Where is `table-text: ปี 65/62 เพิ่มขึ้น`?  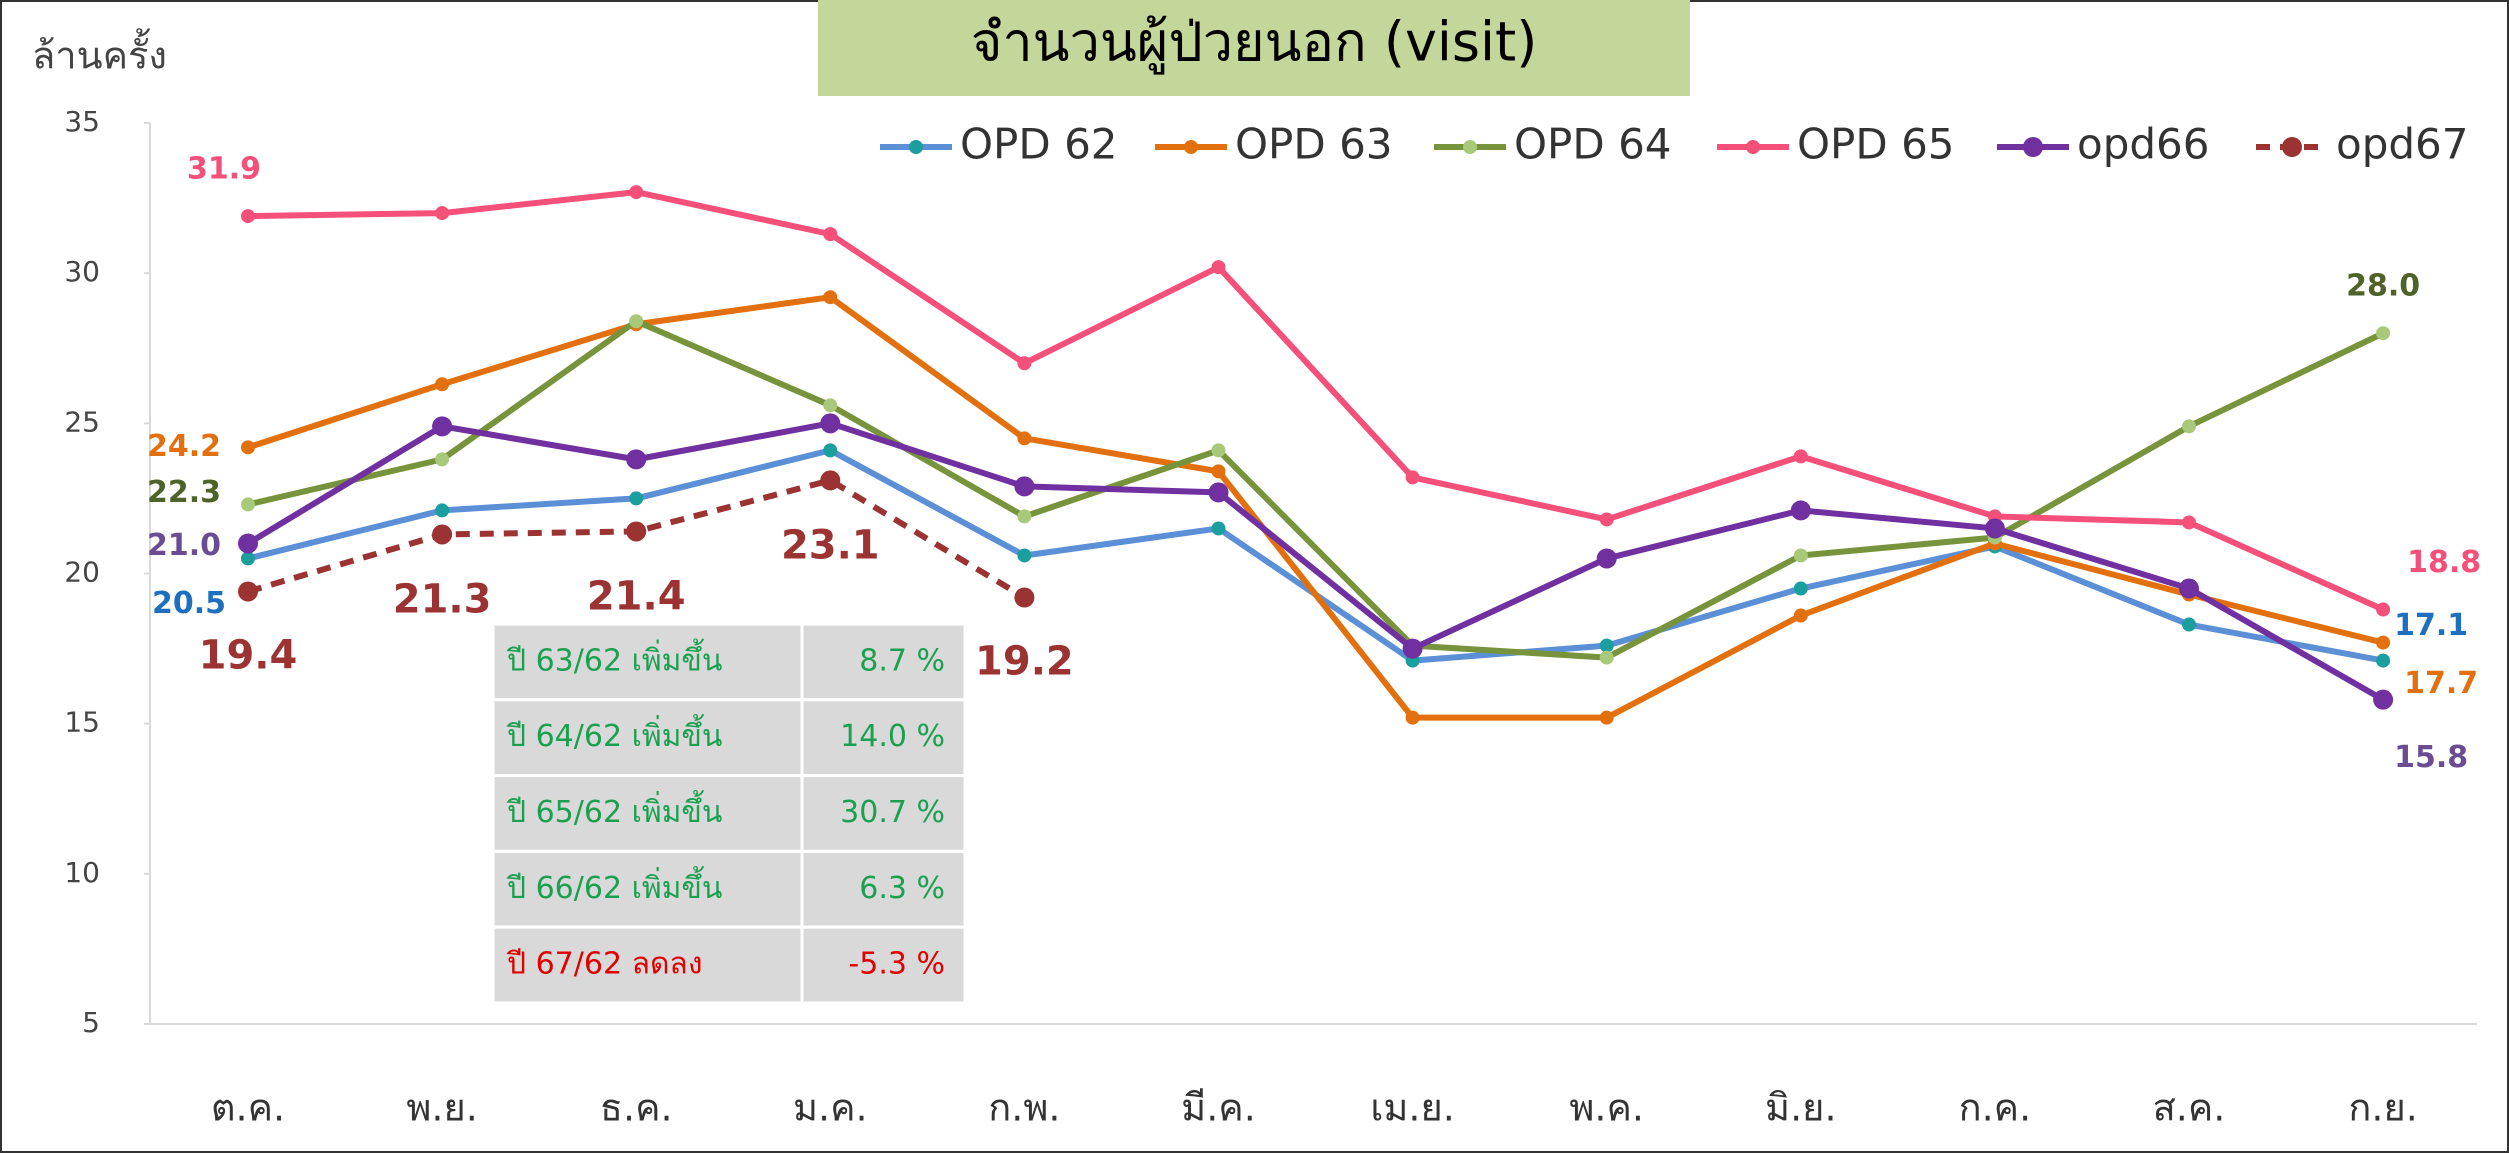 table-text: ปี 65/62 เพิ่มขึ้น is located at coordinates (614, 810).